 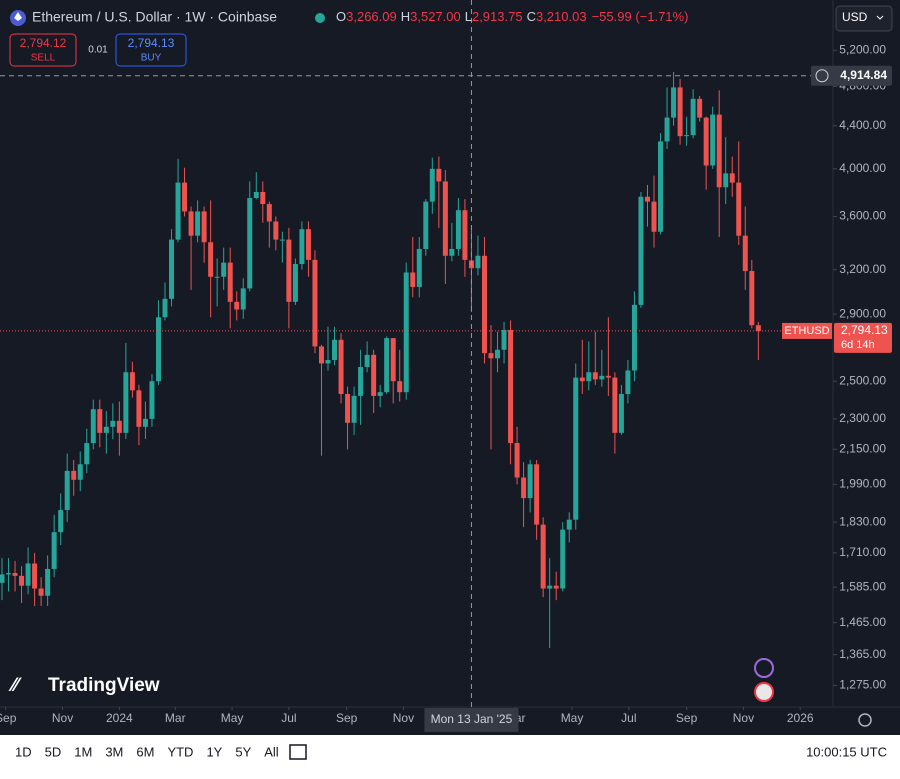 I want to click on sell-price: 2,794.12, so click(x=43, y=43).